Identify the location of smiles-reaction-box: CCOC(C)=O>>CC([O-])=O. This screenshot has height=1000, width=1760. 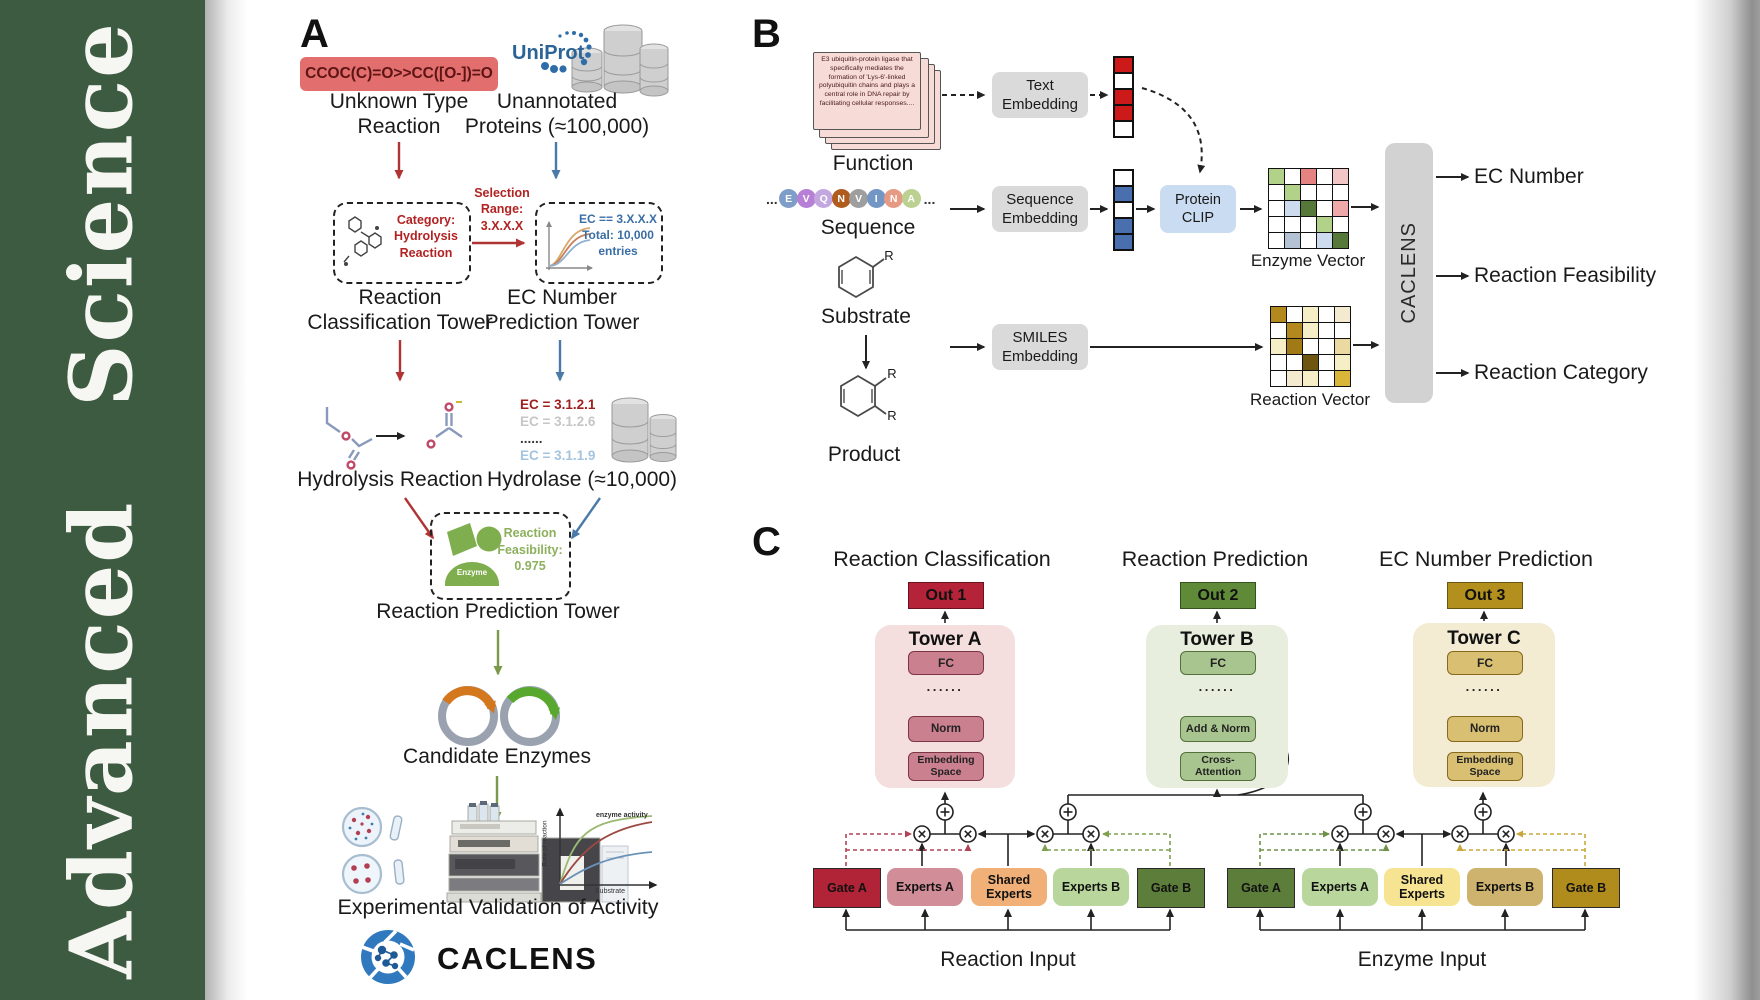
(399, 74).